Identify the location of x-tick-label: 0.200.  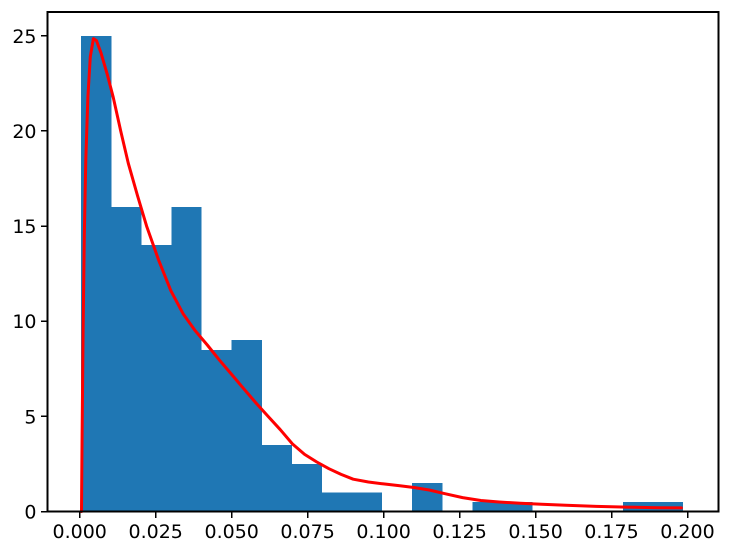
(687, 532).